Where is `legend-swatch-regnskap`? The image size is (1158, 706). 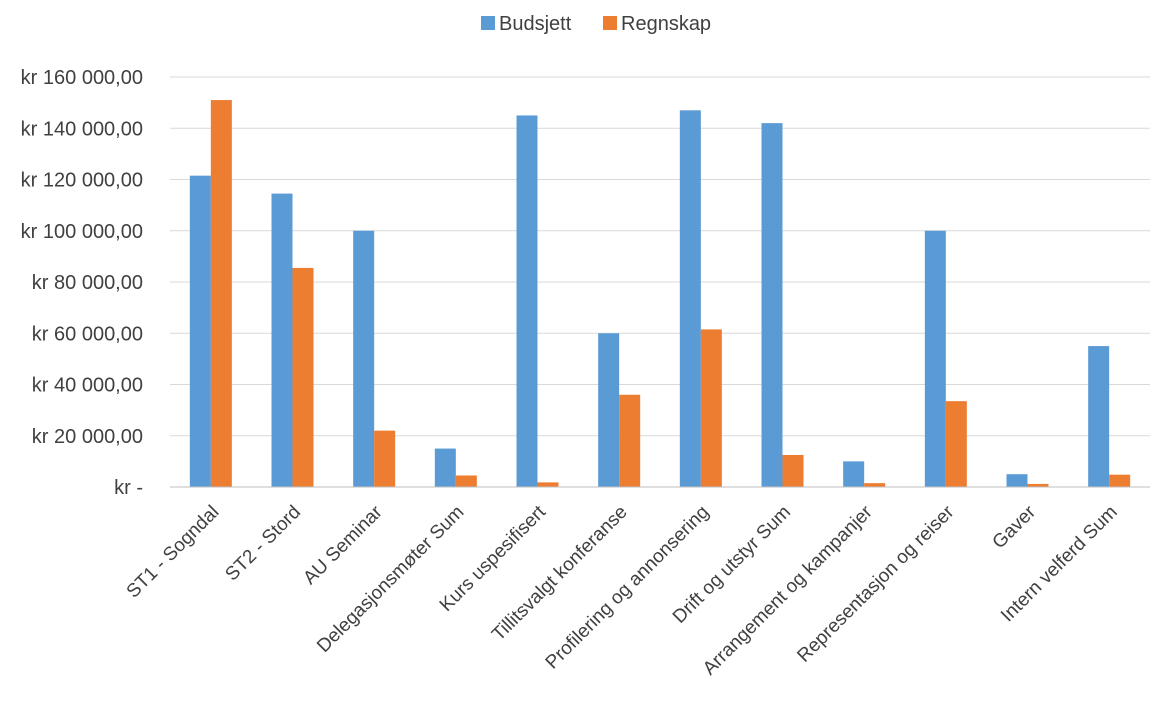
legend-swatch-regnskap is located at coordinates (610, 23).